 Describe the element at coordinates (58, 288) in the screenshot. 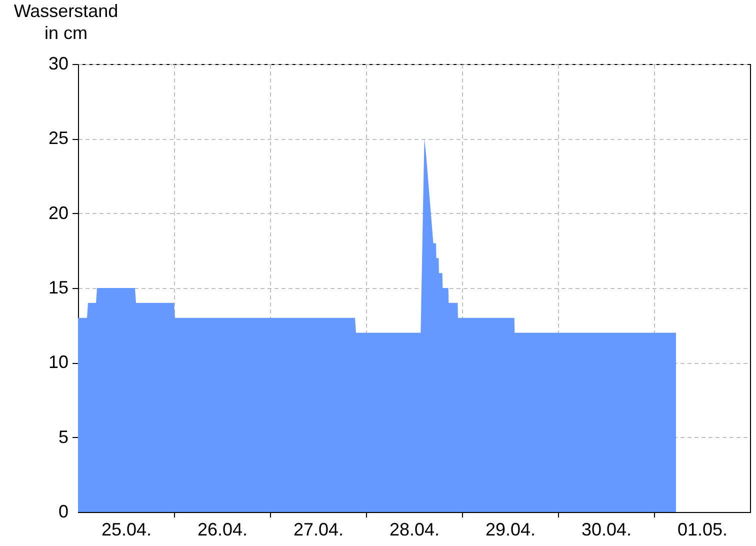

I see `y-tick-label: 15` at that location.